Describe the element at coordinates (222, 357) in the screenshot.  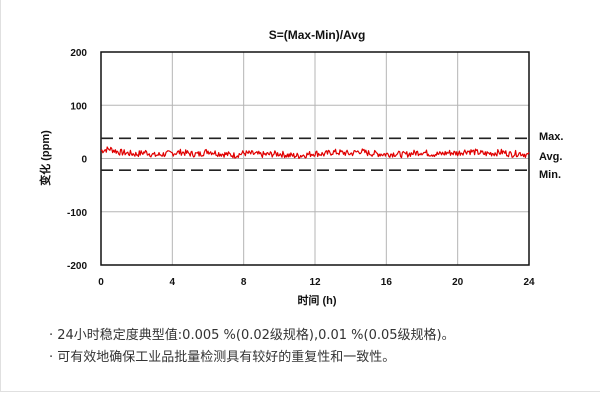
I see `note-line: · 可有效地确保工业品批量检测具有较好的重复性和一致性。` at that location.